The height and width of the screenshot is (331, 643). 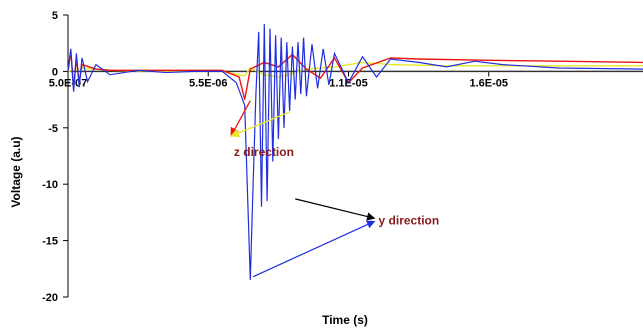 What do you see at coordinates (55, 72) in the screenshot?
I see `y-tick-label: 0` at bounding box center [55, 72].